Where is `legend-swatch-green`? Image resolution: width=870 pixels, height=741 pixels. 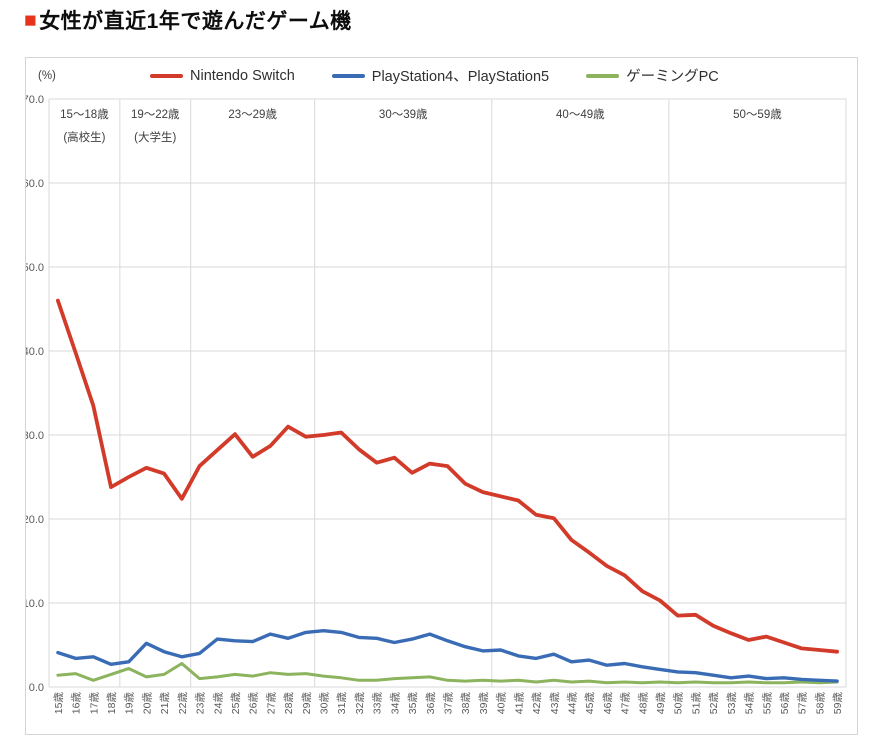
legend-swatch-green is located at coordinates (603, 75).